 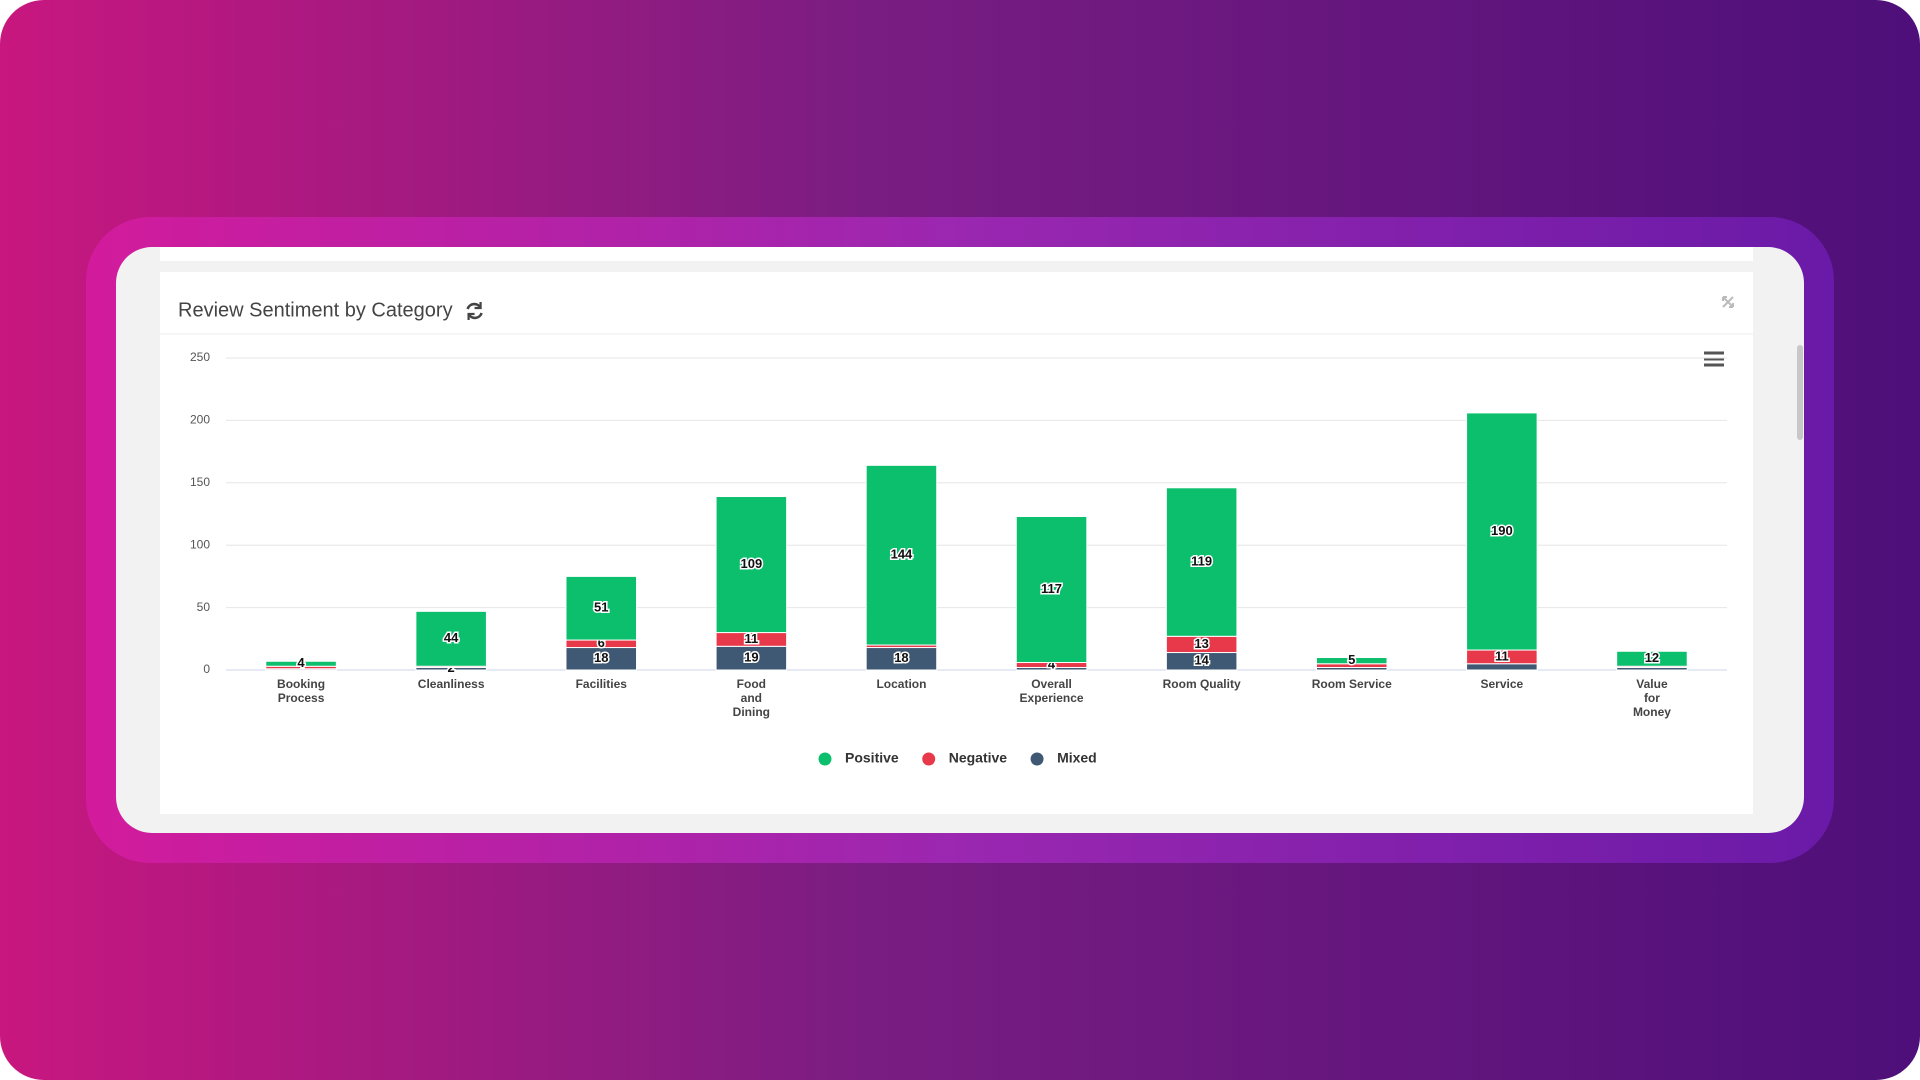 I want to click on data-label: 44, so click(x=451, y=637).